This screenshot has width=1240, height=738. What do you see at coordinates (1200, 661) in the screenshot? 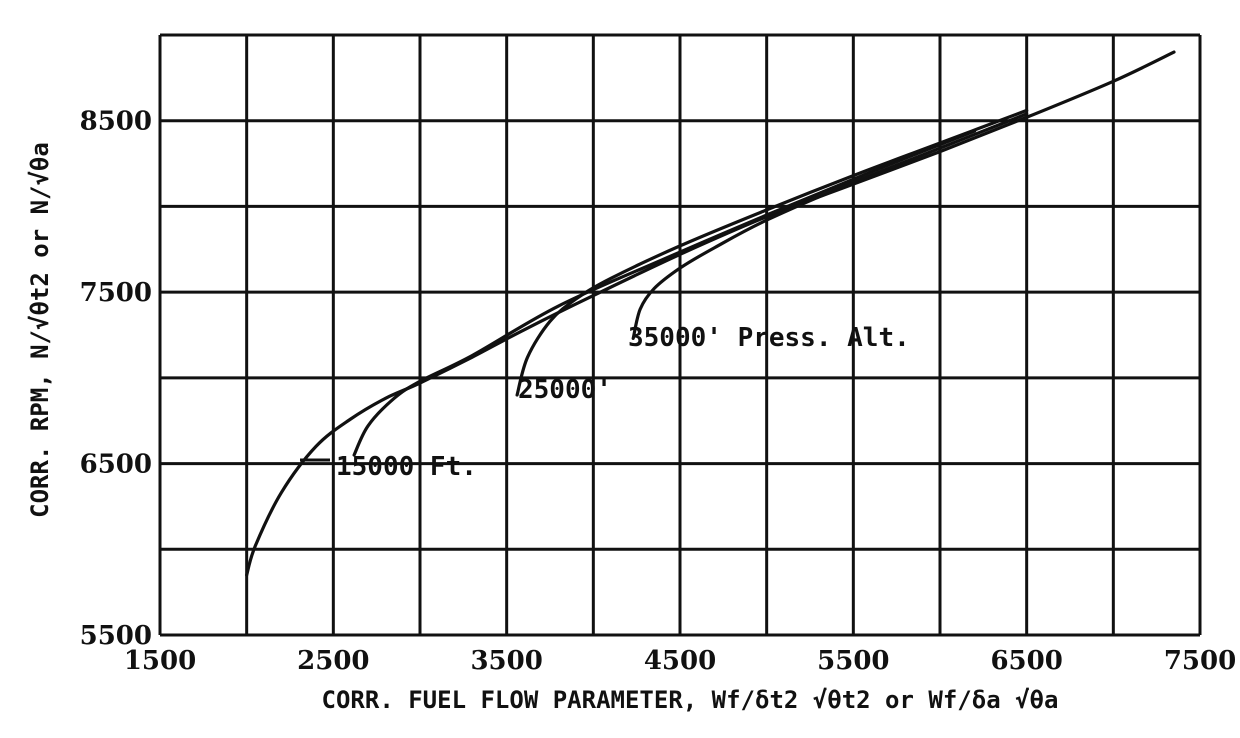
I see `x-tick-label: 7500` at bounding box center [1200, 661].